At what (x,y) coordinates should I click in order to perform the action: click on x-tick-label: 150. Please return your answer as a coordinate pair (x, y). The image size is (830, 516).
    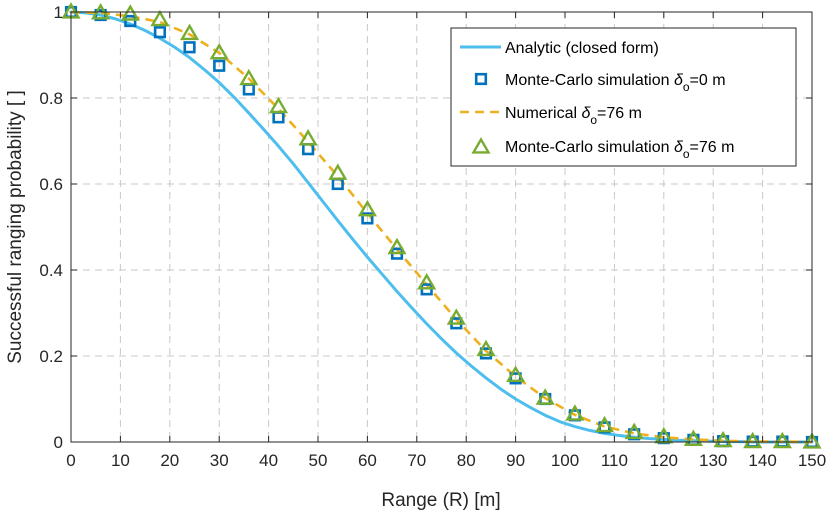
    Looking at the image, I should click on (812, 460).